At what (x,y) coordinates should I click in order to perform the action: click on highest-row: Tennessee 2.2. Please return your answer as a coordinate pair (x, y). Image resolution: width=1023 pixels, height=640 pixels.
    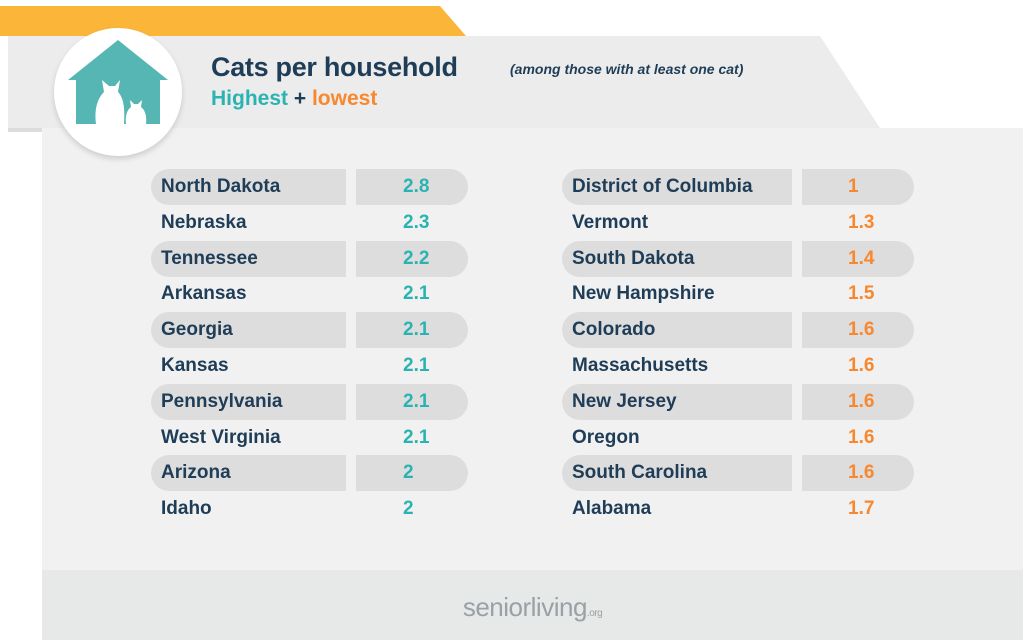
    Looking at the image, I should click on (309, 258).